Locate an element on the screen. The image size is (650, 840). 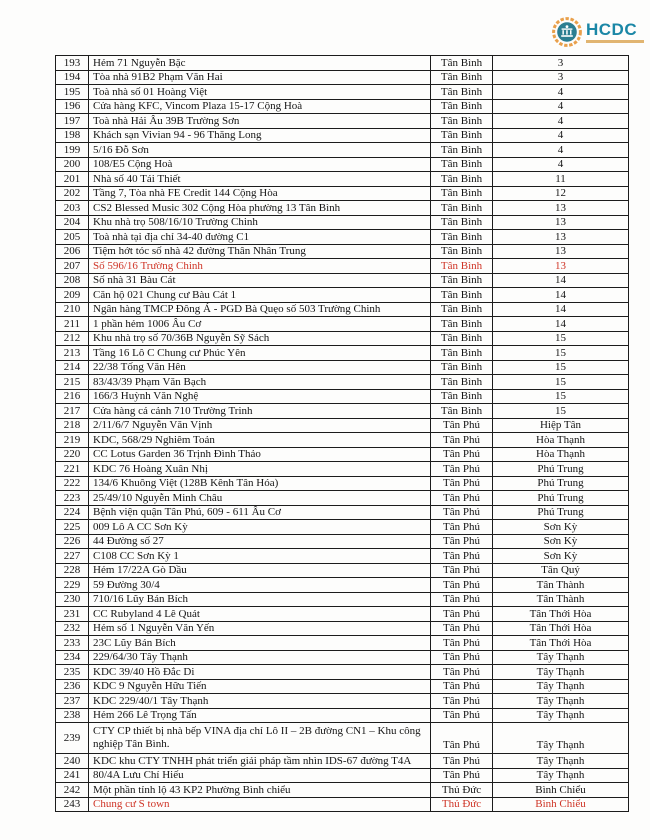
row-address: 166/3 Huỳnh Văn Nghệ is located at coordinates (259, 396).